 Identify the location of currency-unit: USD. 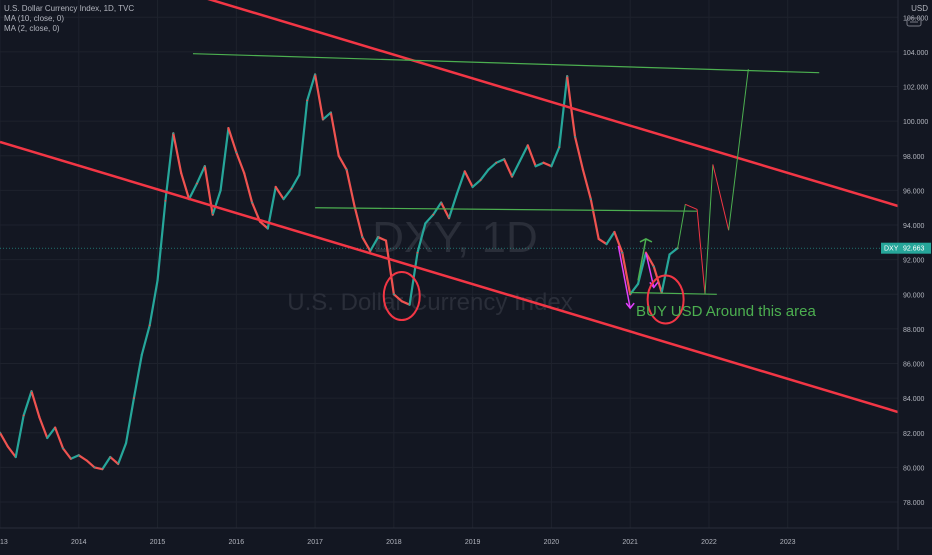
(919, 8).